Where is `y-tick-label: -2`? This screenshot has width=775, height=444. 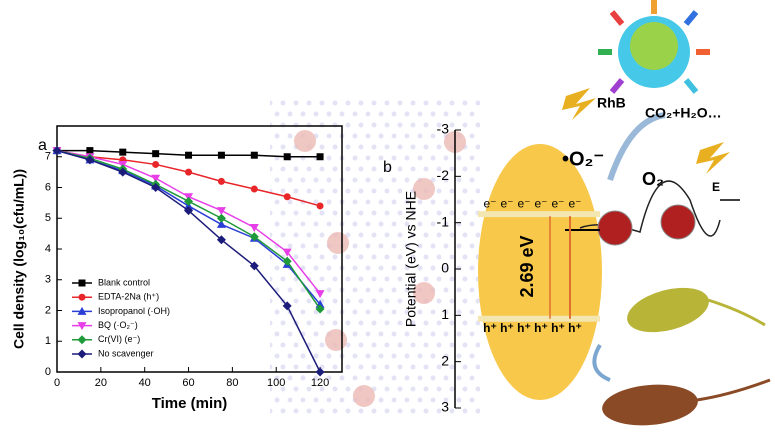 y-tick-label: -2 is located at coordinates (443, 175).